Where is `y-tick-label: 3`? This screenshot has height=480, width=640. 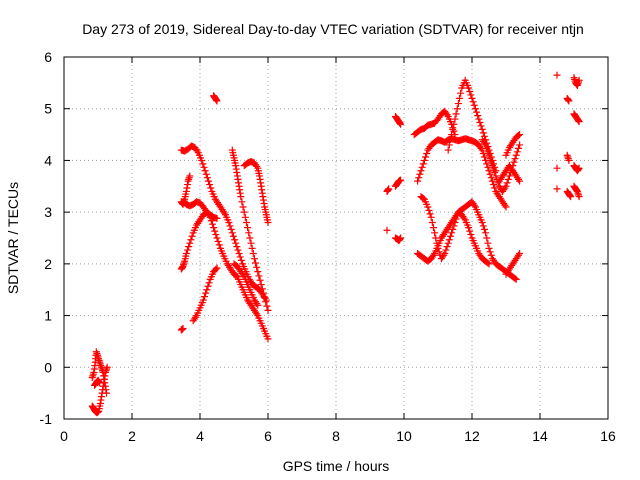 y-tick-label: 3 is located at coordinates (48, 212).